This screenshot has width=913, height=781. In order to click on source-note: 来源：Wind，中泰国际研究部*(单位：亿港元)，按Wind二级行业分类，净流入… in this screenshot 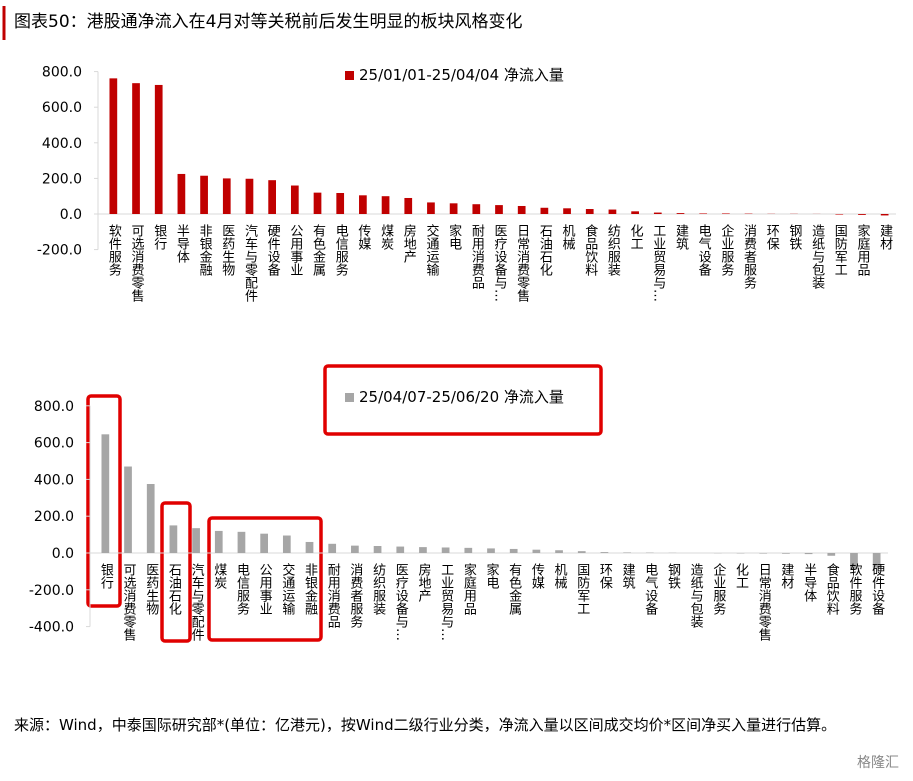, I will do `click(425, 725)`.